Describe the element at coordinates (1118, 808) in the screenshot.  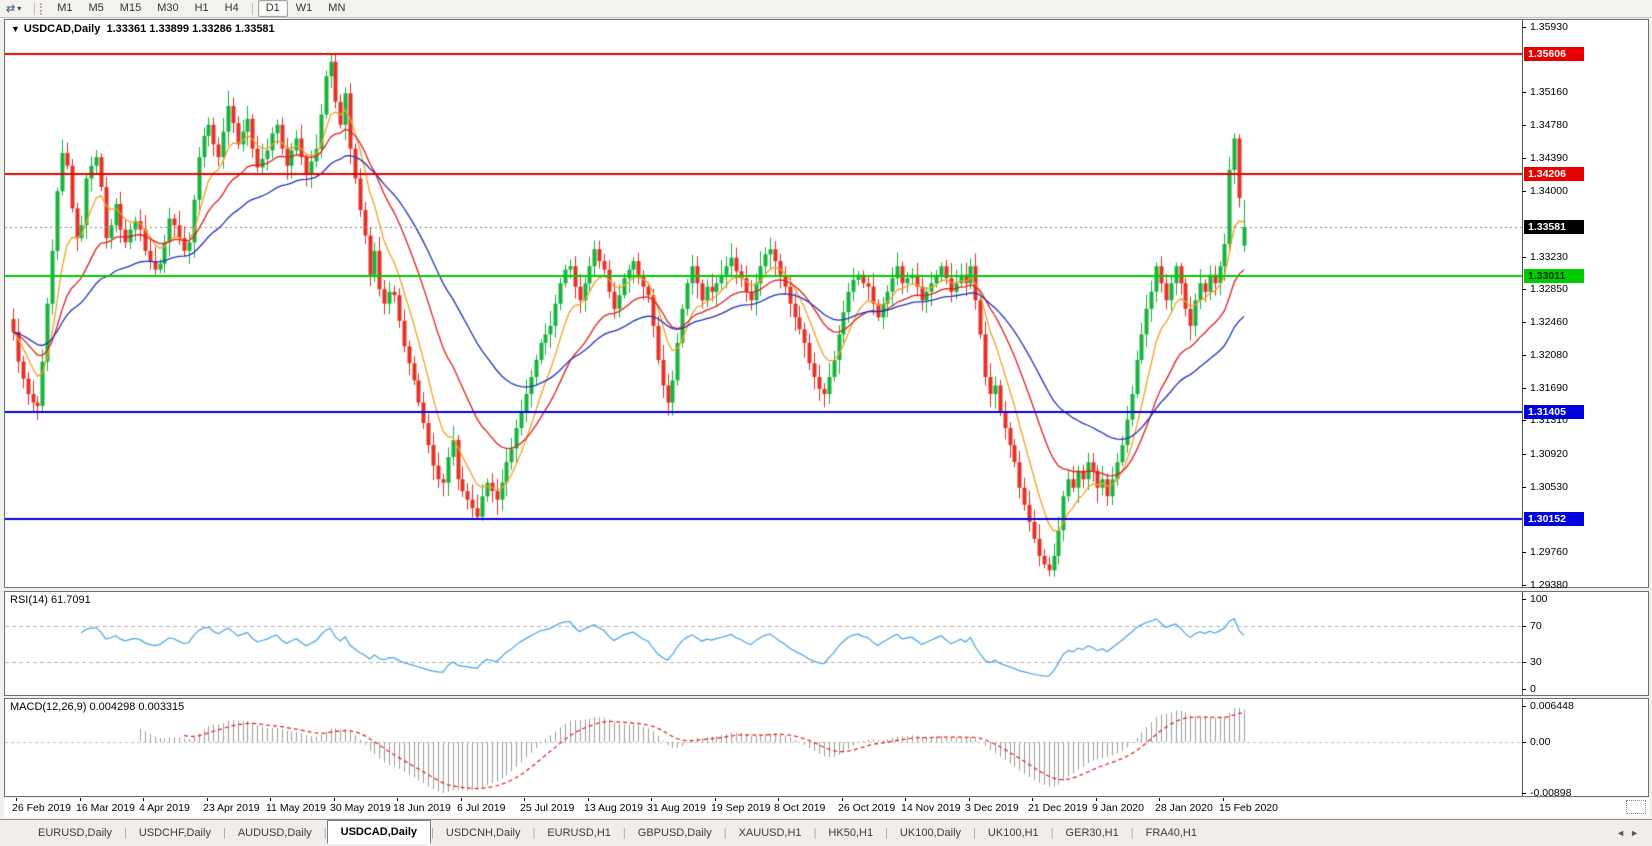
I see `date-tick-label: 9 Jan 2020` at that location.